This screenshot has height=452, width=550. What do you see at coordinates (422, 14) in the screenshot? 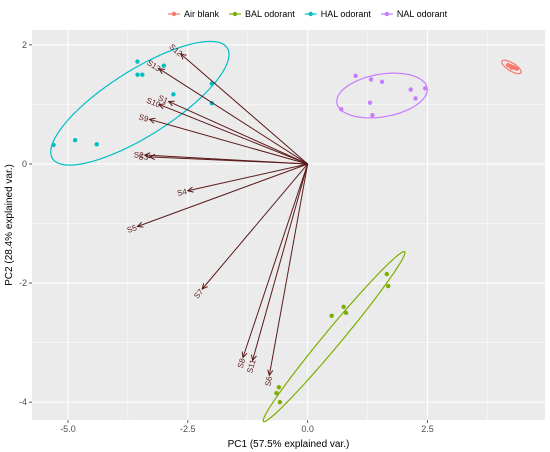
I see `legend-label: NAL odorant` at bounding box center [422, 14].